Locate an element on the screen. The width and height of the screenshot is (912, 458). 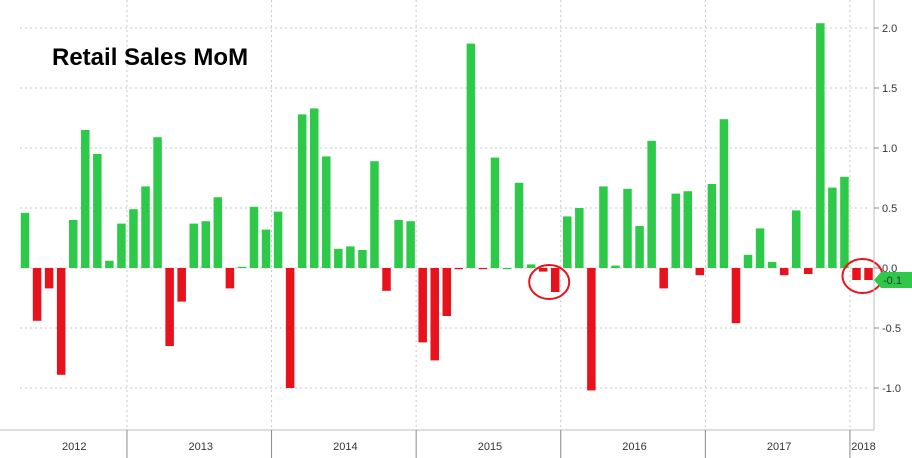
x-year-label: 2016 is located at coordinates (634, 447).